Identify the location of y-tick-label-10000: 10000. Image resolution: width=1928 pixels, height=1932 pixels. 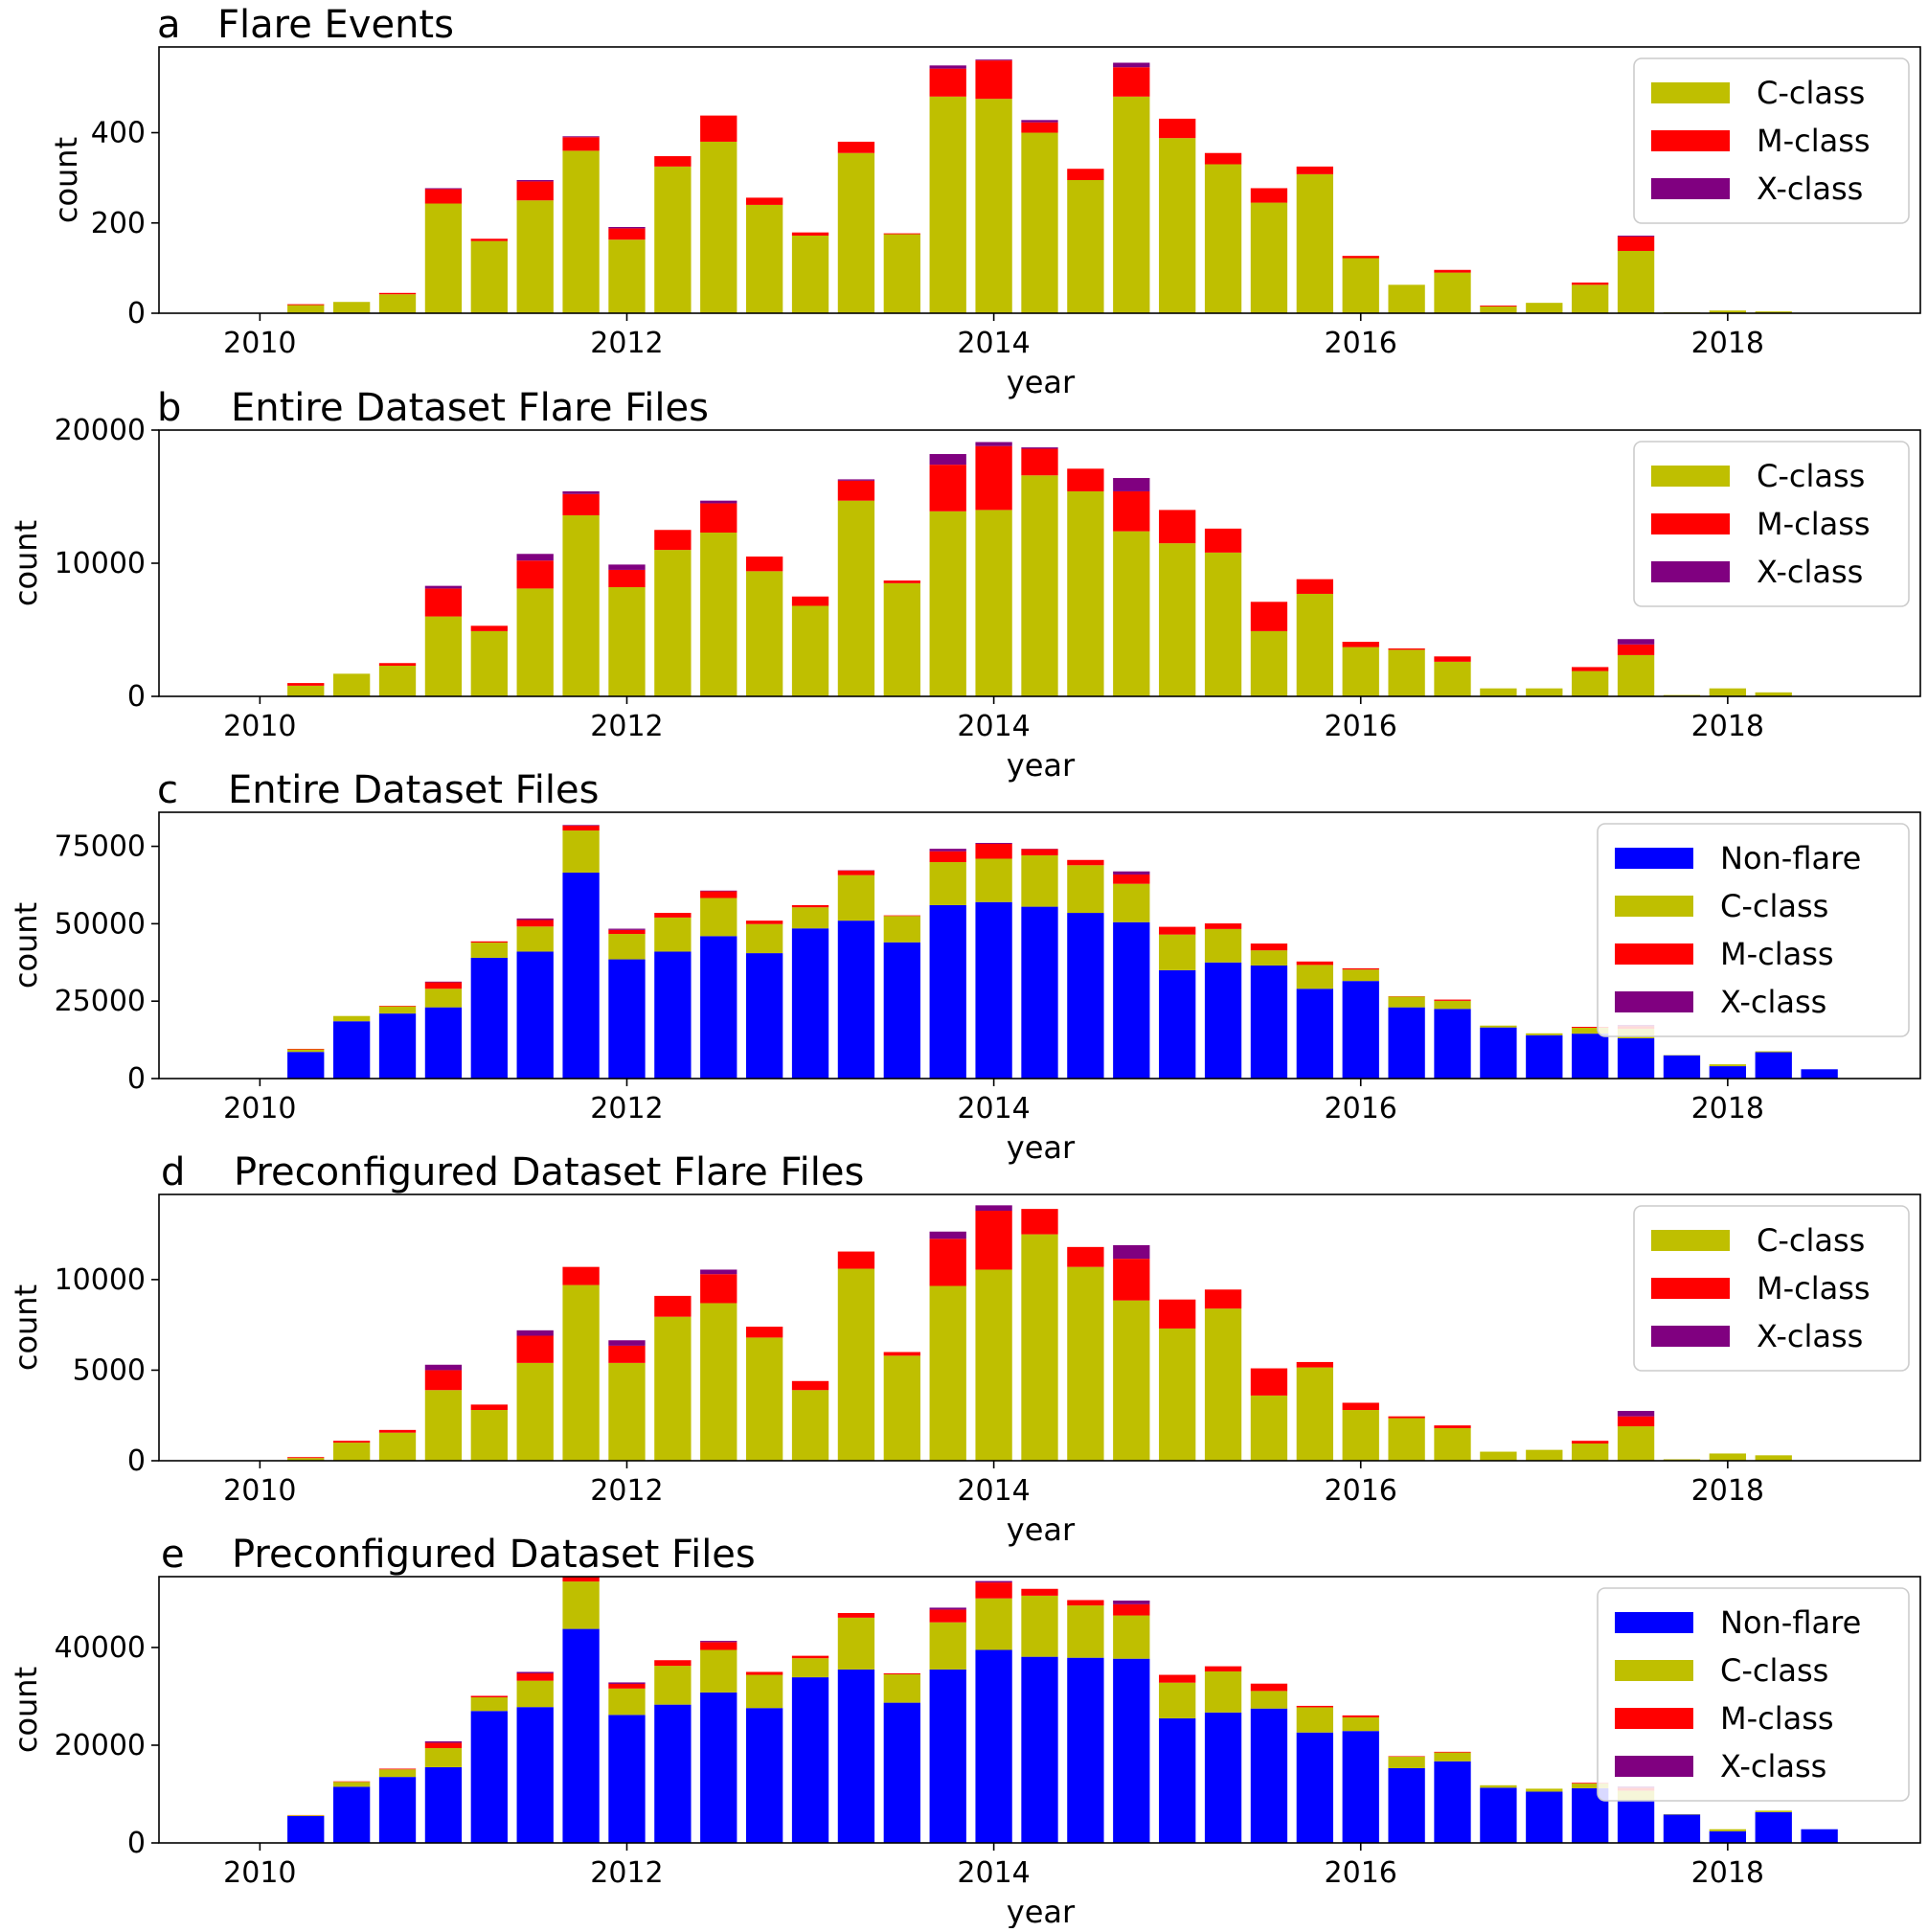
(100, 1280).